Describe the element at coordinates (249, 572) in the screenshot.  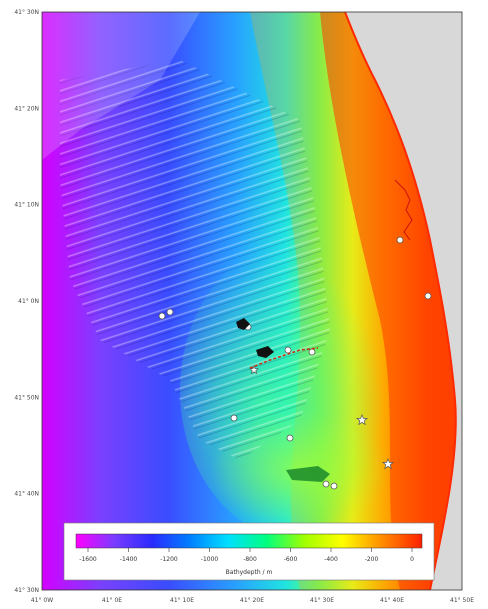
I see `colorbar-label: Bathydepth / m` at that location.